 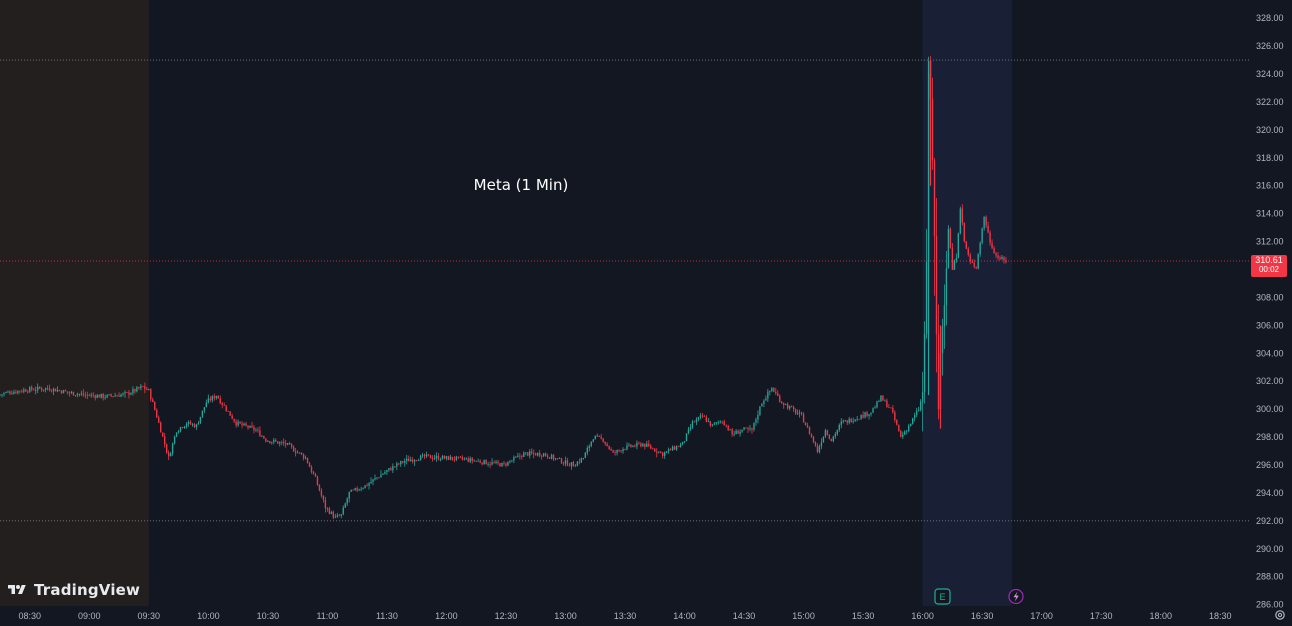 What do you see at coordinates (1270, 297) in the screenshot?
I see `price-tick-label: 308.00` at bounding box center [1270, 297].